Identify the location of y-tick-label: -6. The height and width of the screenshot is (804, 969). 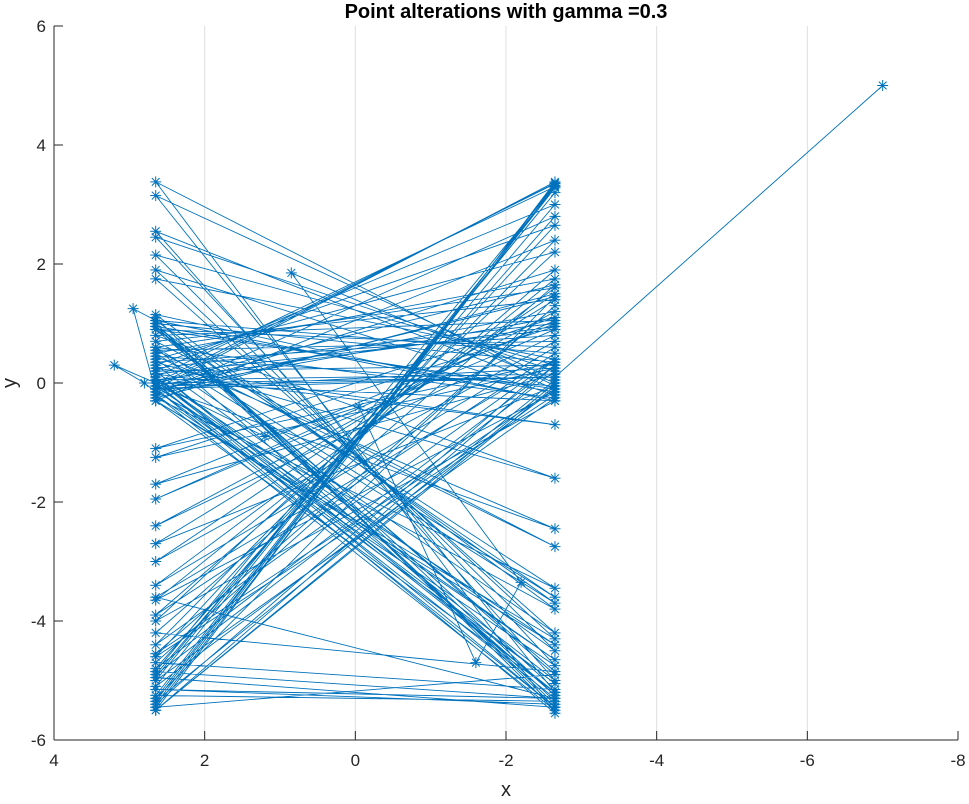
(38, 740).